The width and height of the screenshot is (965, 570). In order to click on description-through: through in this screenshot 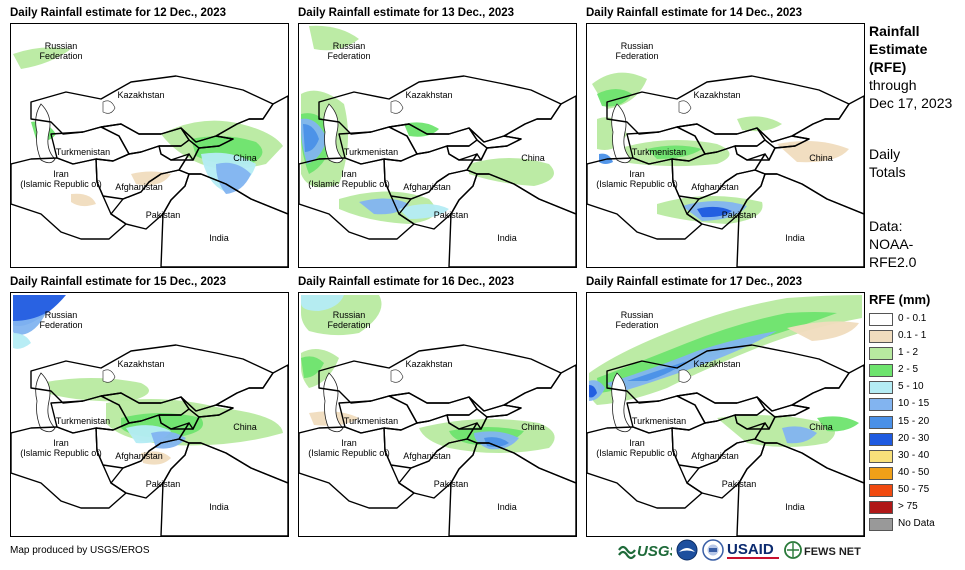, I will do `click(893, 85)`.